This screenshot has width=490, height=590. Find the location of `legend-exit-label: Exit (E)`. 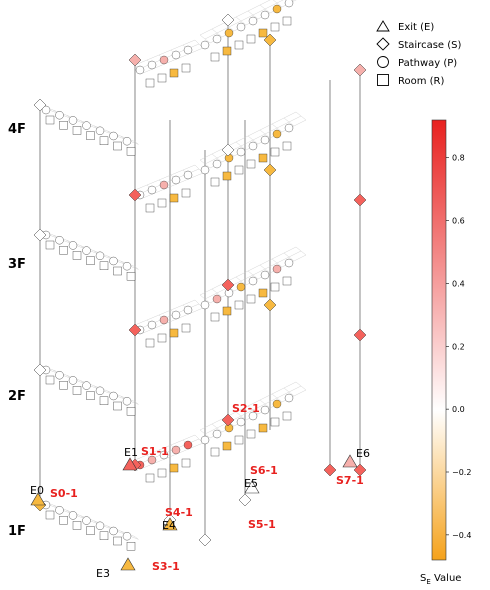

legend-exit-label: Exit (E) is located at coordinates (416, 27).